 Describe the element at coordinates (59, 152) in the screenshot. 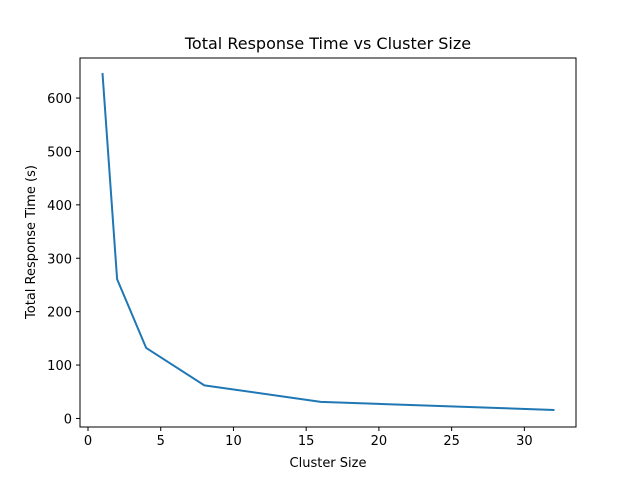

I see `y-tick-label: 500` at that location.